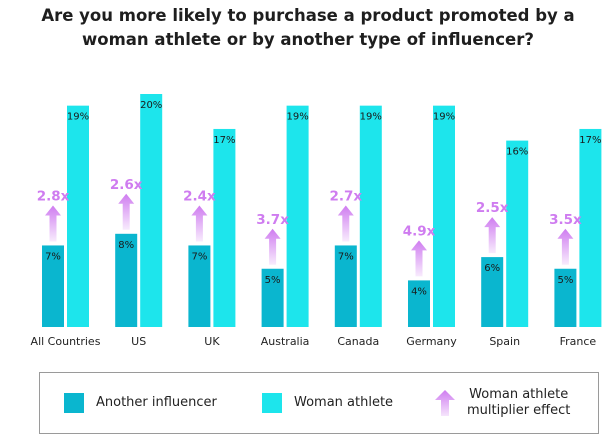 Image resolution: width=616 pixels, height=444 pixels. I want to click on bar-another-influencer-uk, so click(199, 286).